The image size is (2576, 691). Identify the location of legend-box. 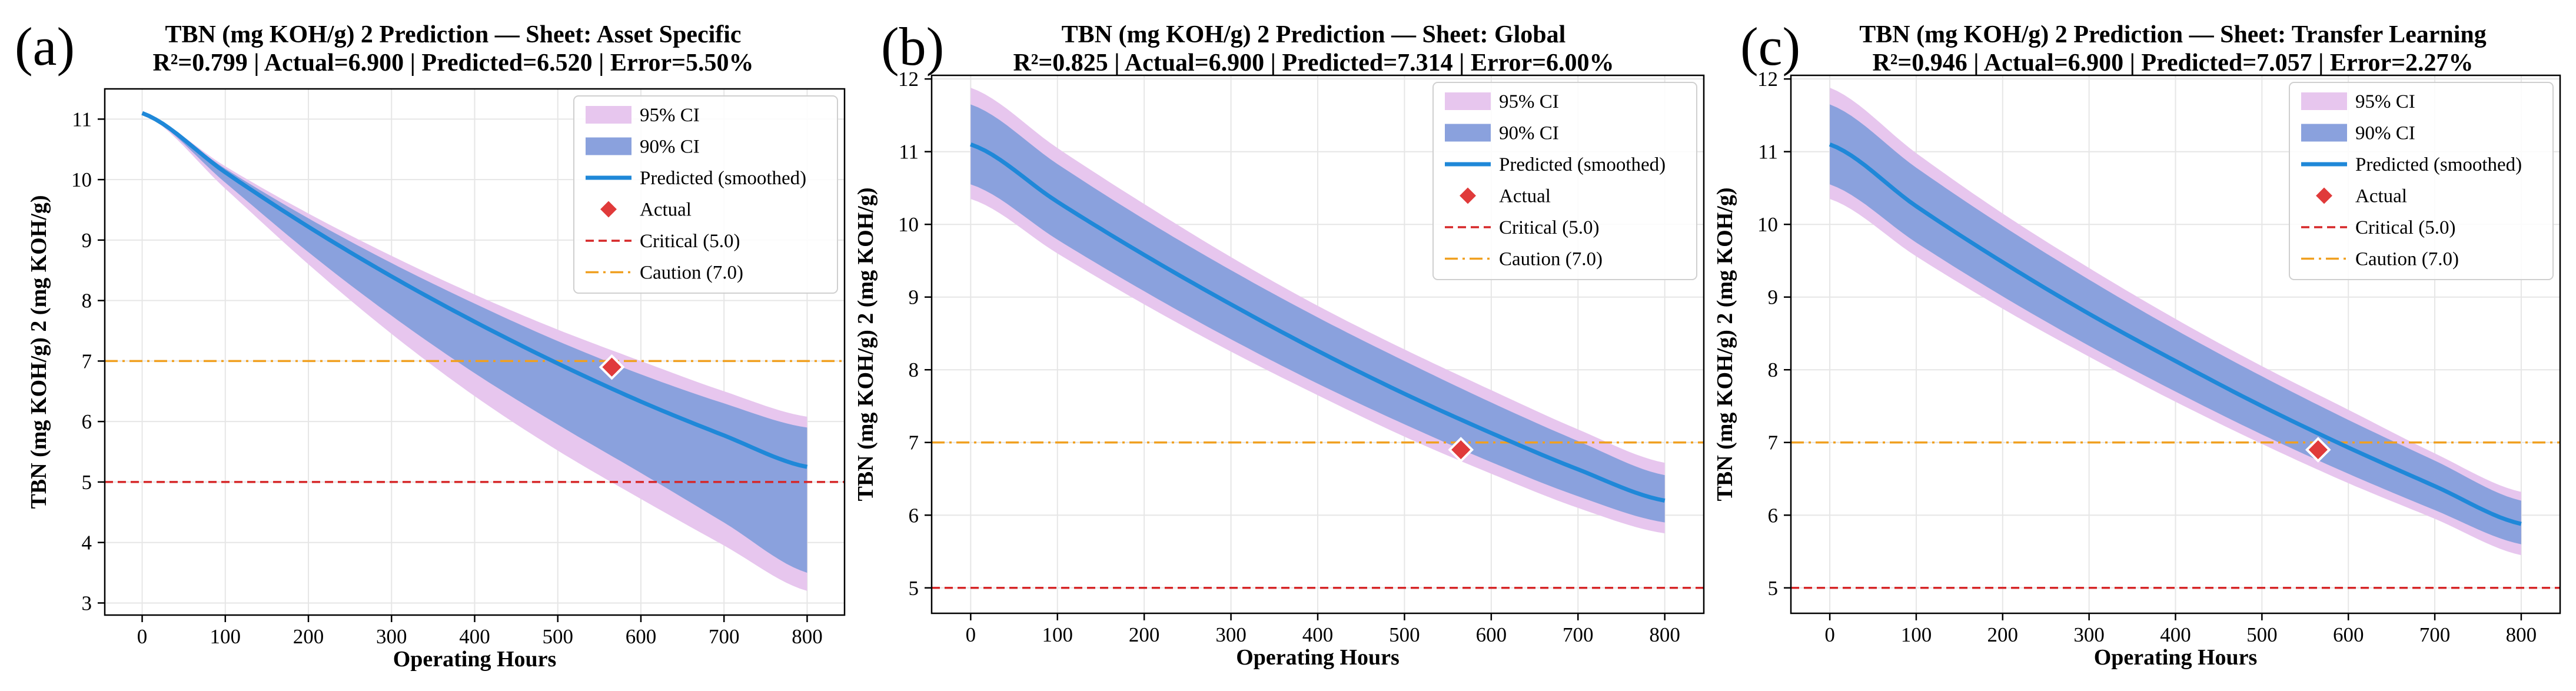
(705, 194).